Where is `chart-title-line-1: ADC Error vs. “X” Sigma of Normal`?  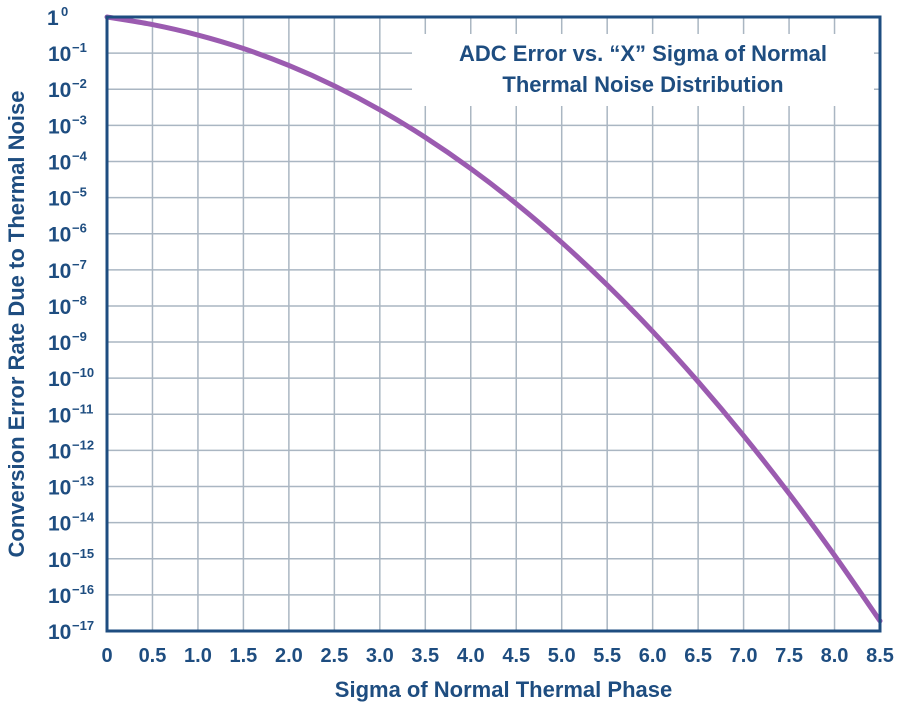
chart-title-line-1: ADC Error vs. “X” Sigma of Normal is located at coordinates (643, 53).